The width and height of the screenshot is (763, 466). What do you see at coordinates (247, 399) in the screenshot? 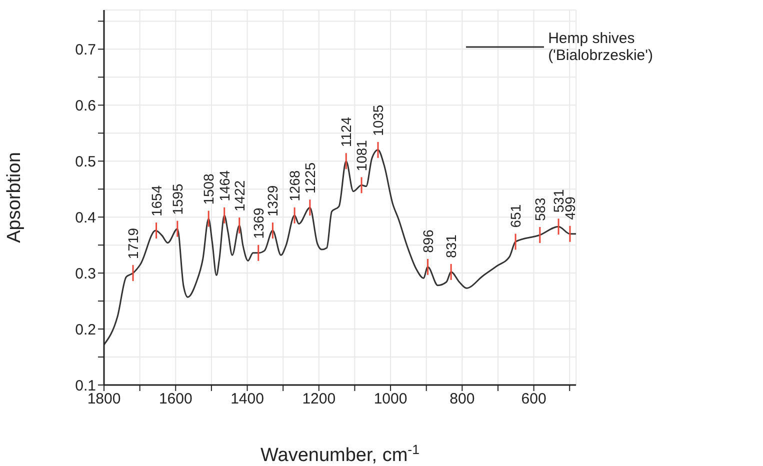
I see `x-tick-label: 1400` at bounding box center [247, 399].